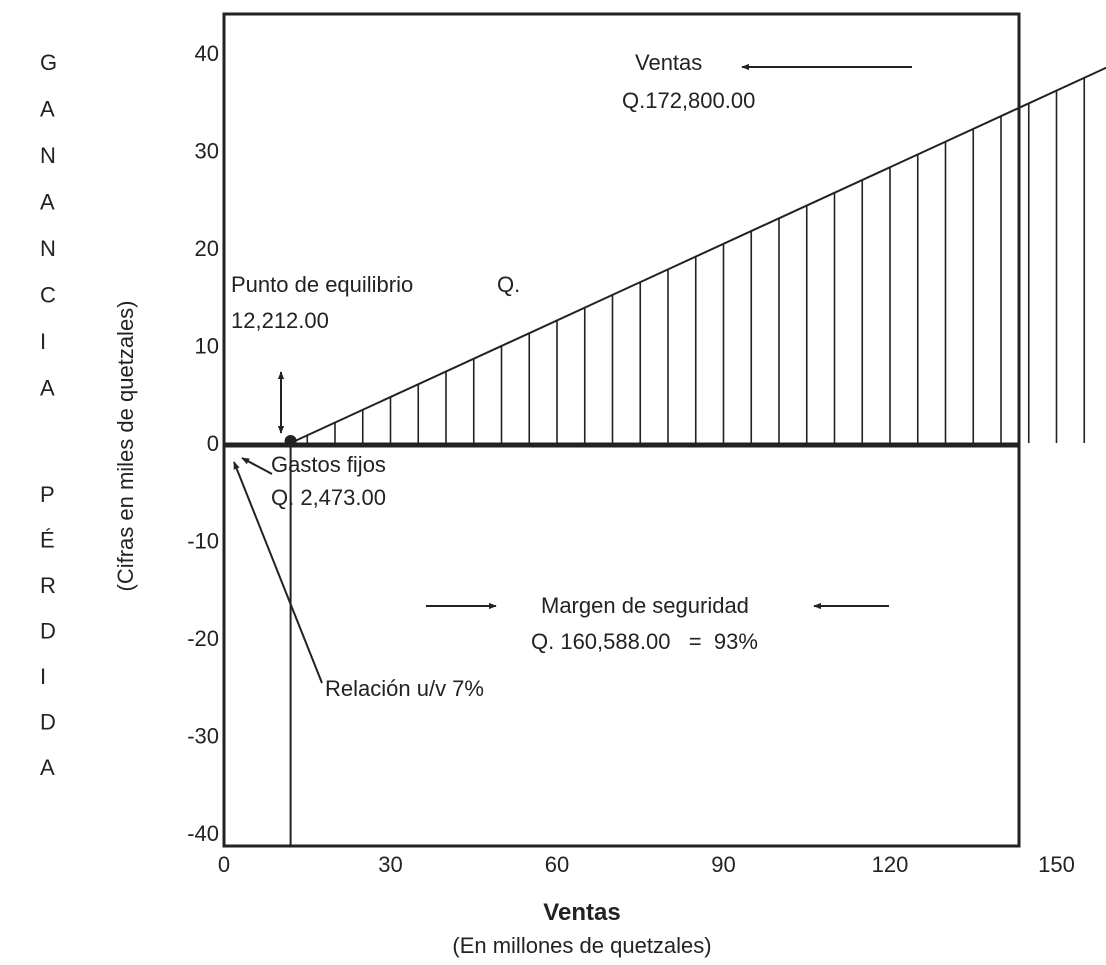 This screenshot has width=1106, height=965. Describe the element at coordinates (688, 100) in the screenshot. I see `ventas-annotation-value: Q.172,800.00` at that location.